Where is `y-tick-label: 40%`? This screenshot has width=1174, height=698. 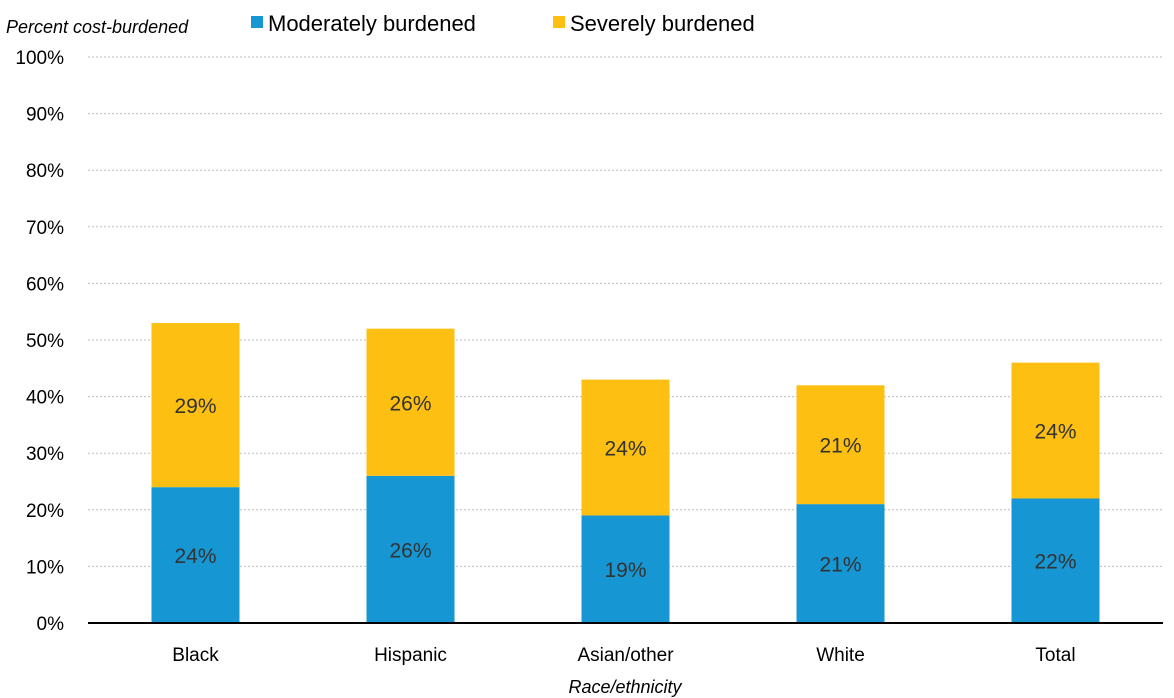
y-tick-label: 40% is located at coordinates (45, 398).